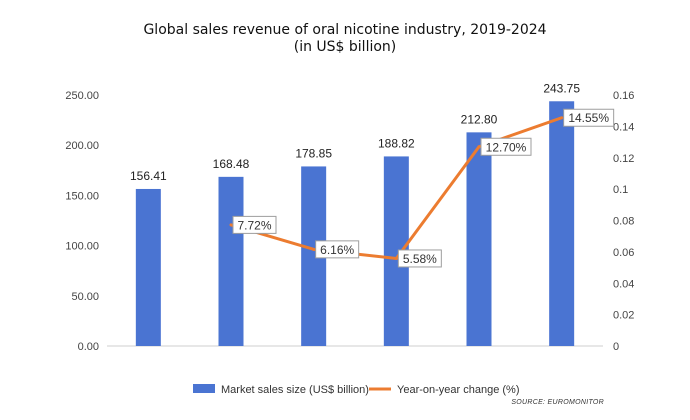 The width and height of the screenshot is (690, 420). What do you see at coordinates (623, 253) in the screenshot?
I see `y-right-tick-label: 0.06` at bounding box center [623, 253].